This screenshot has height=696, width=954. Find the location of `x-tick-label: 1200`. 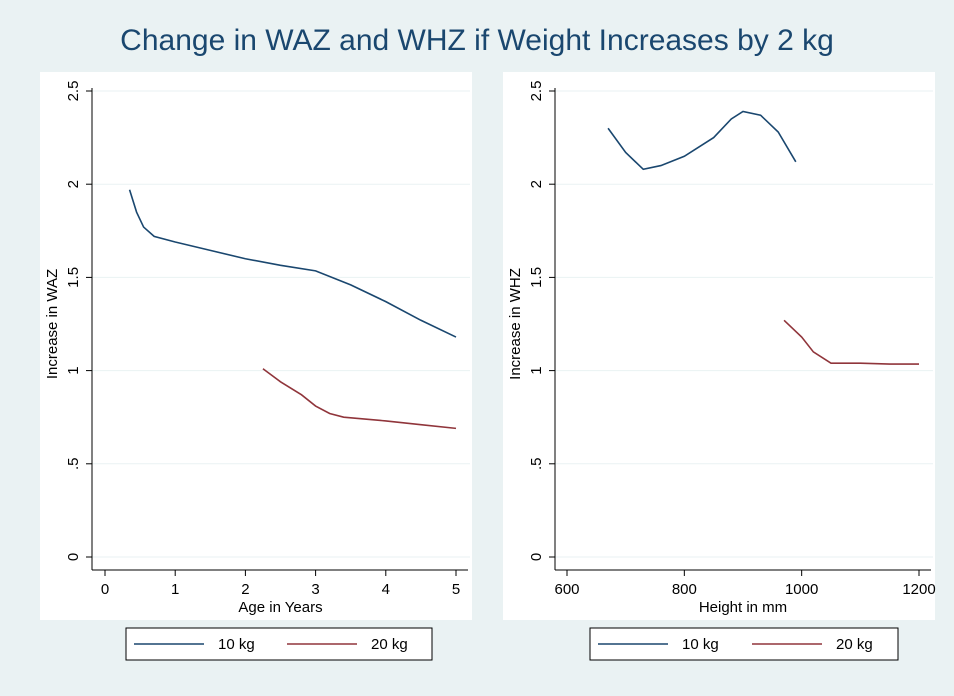

x-tick-label: 1200 is located at coordinates (918, 589).